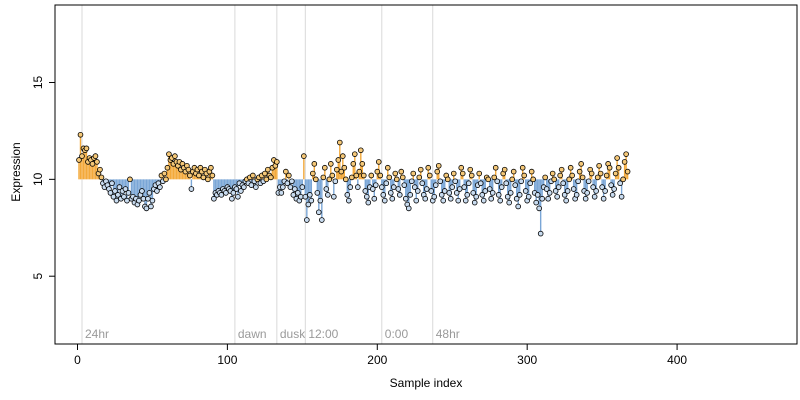 This screenshot has height=400, width=800. What do you see at coordinates (38, 276) in the screenshot?
I see `y-tick-label: 5` at bounding box center [38, 276].